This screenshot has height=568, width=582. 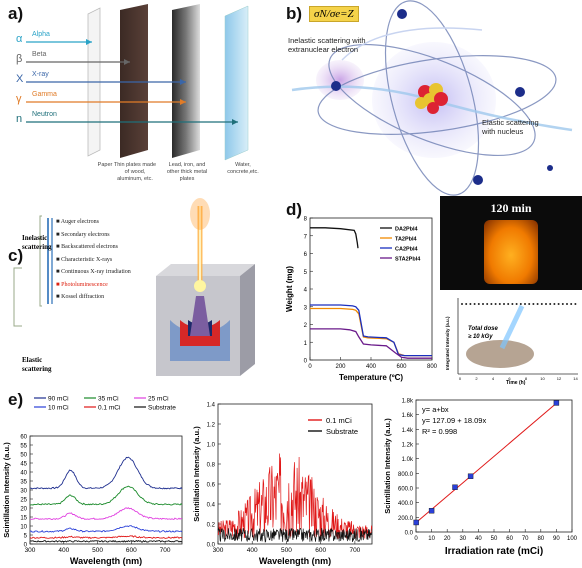 What do you see at coordinates (23, 492) in the screenshot?
I see `y-tick-label: 30` at bounding box center [23, 492].